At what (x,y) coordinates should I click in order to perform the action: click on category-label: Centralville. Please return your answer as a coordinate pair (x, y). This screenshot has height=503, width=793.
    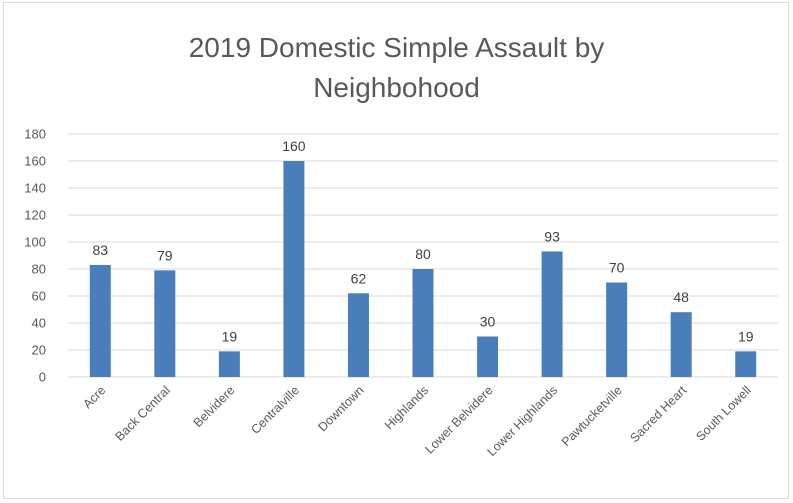
    Looking at the image, I should click on (275, 410).